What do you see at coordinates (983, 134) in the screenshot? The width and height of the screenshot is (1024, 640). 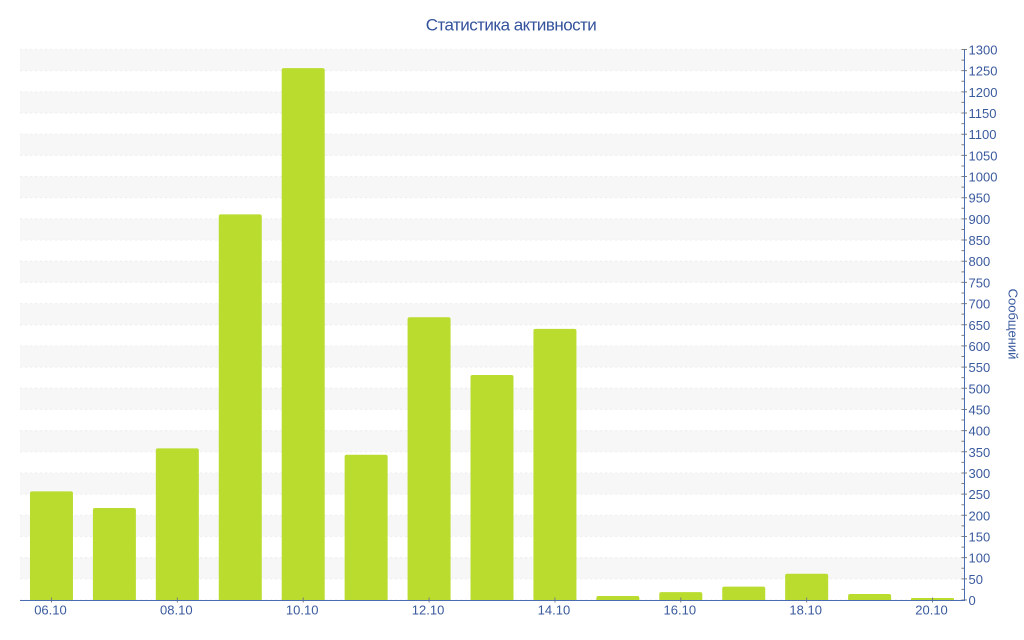 I see `svg-text: 1100` at bounding box center [983, 134].